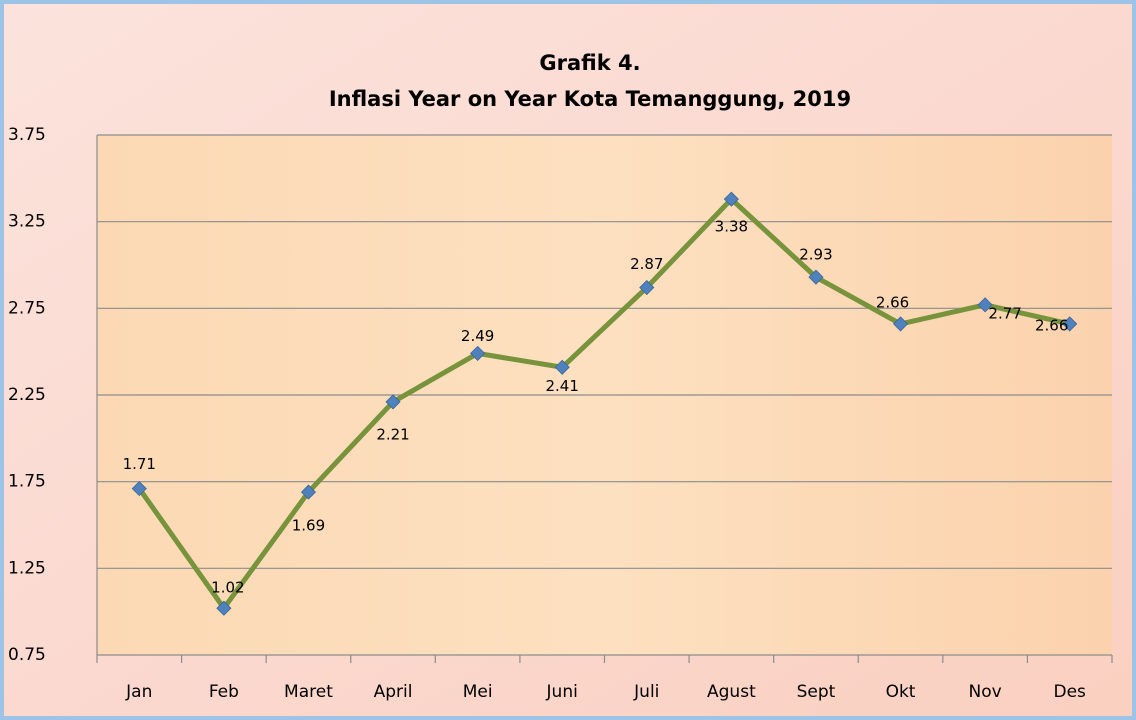 The width and height of the screenshot is (1136, 720). Describe the element at coordinates (562, 386) in the screenshot. I see `data-label: 2.41` at that location.